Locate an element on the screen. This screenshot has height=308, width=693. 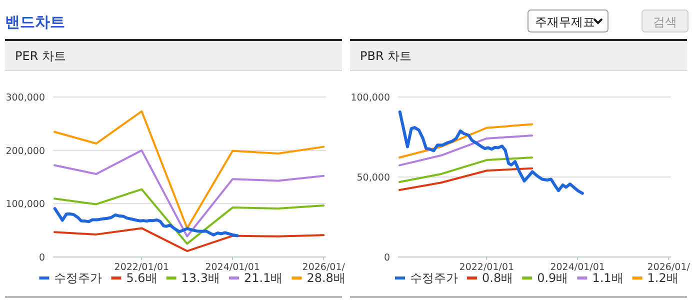
y-tick-label: 300,000 is located at coordinates (25, 98).